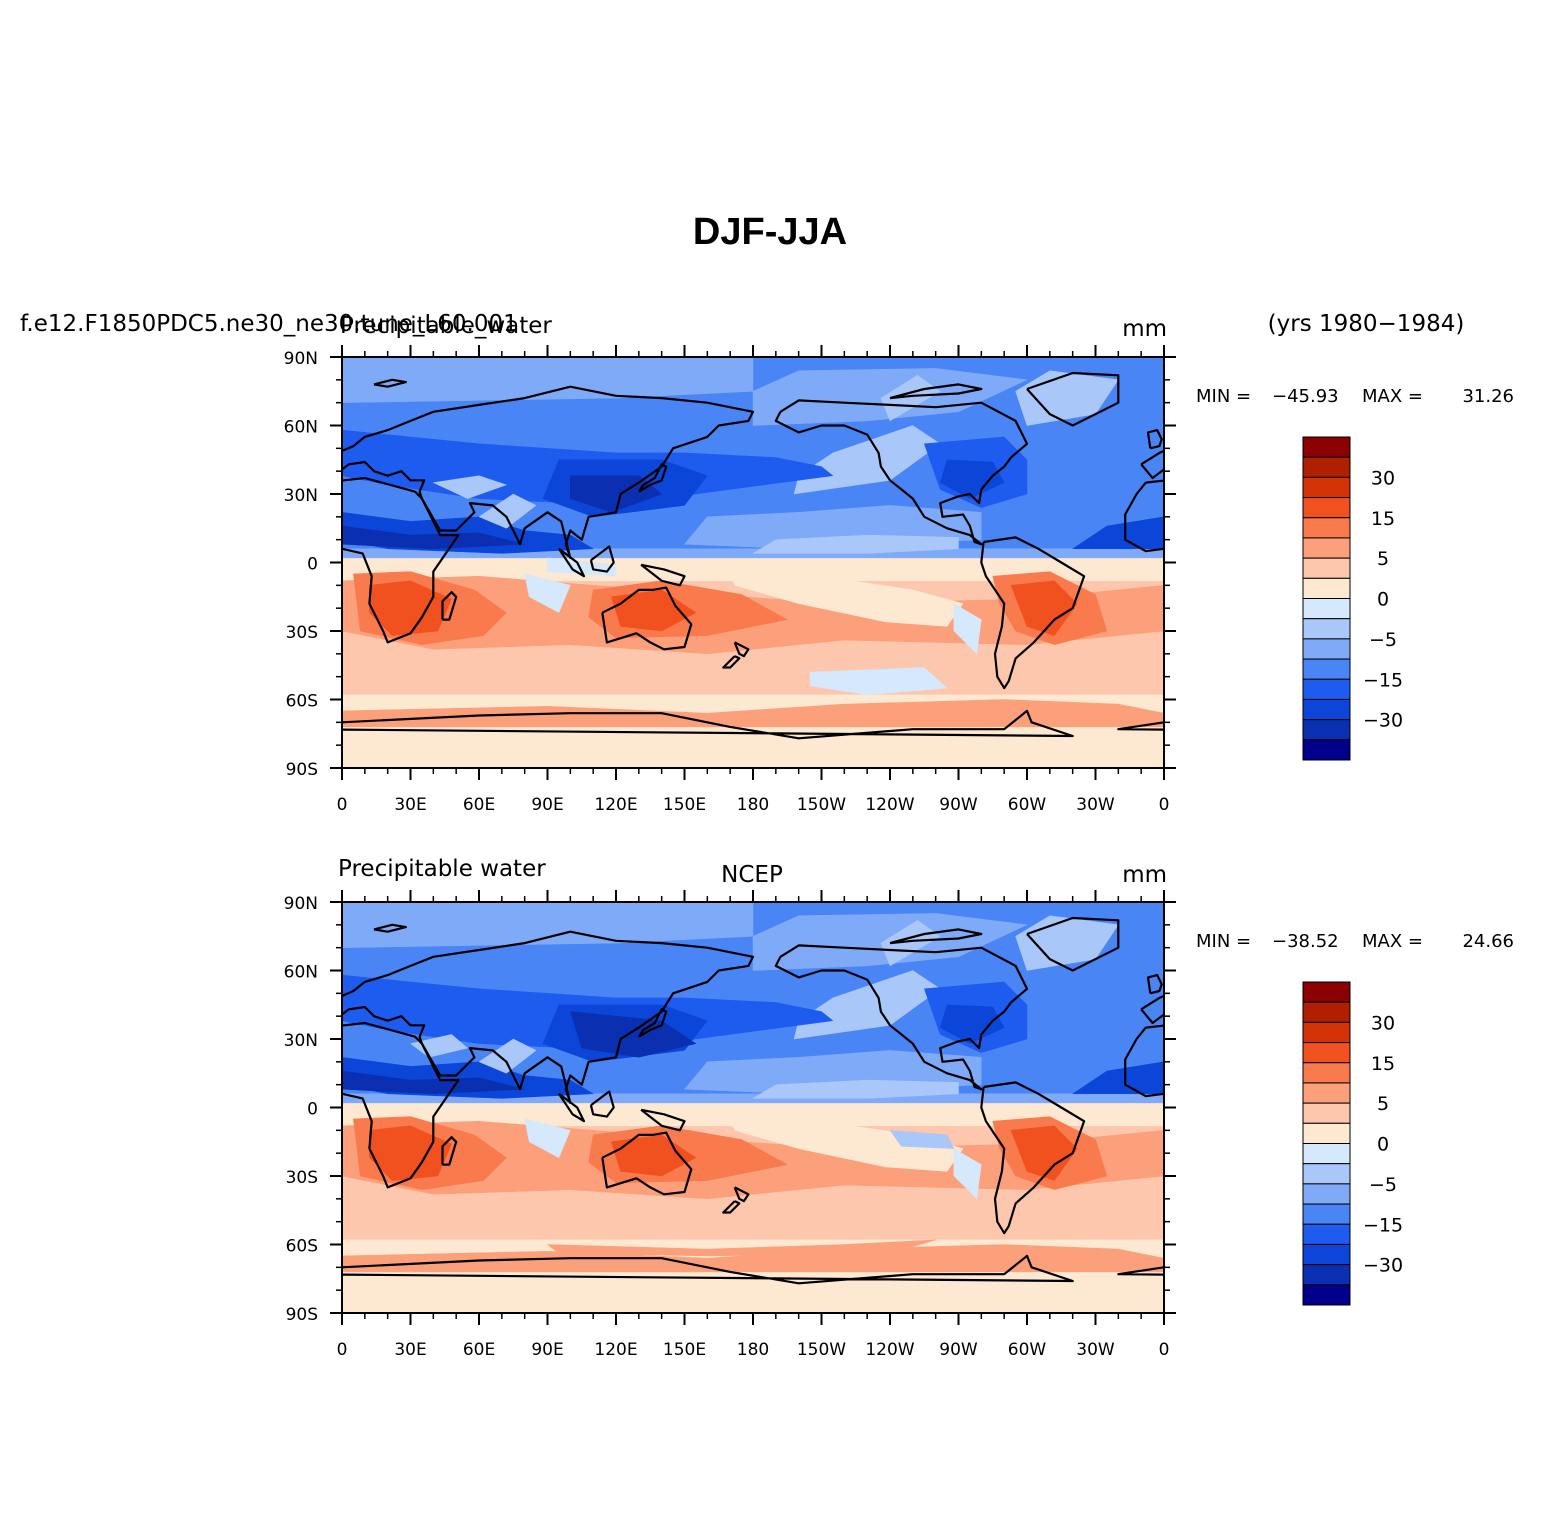 This screenshot has width=1541, height=1538. What do you see at coordinates (1223, 396) in the screenshot?
I see `min-label: MIN =` at bounding box center [1223, 396].